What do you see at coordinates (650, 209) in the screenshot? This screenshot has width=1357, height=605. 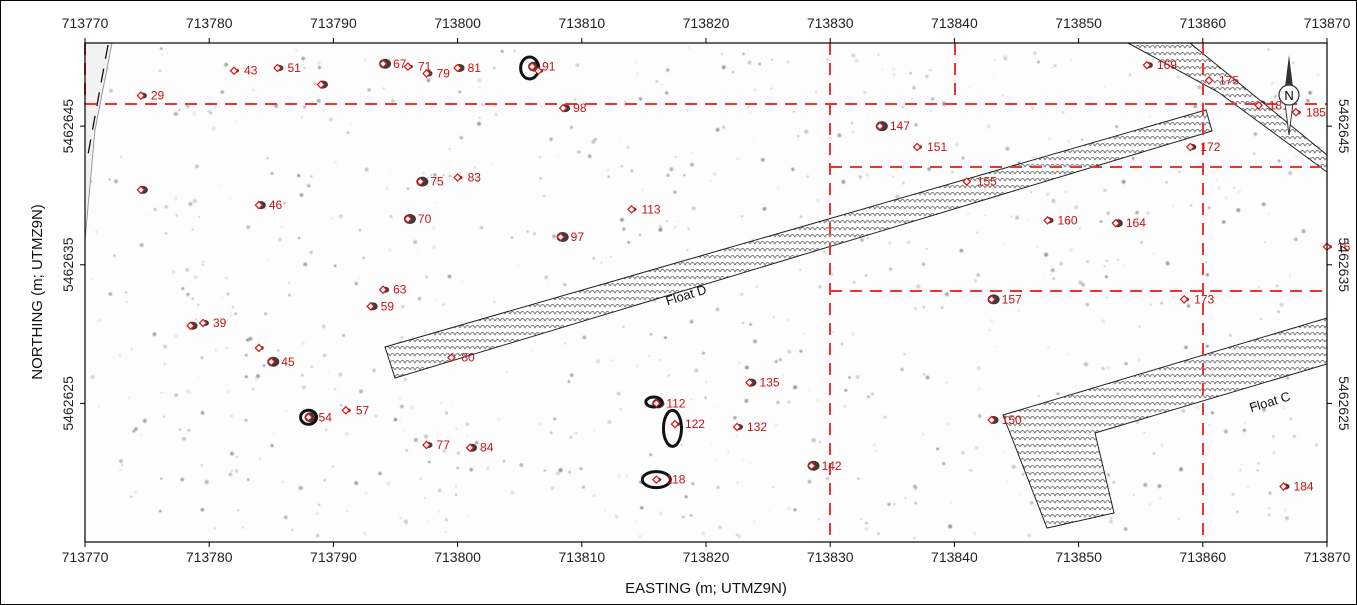 I see `target-label: 113` at bounding box center [650, 209].